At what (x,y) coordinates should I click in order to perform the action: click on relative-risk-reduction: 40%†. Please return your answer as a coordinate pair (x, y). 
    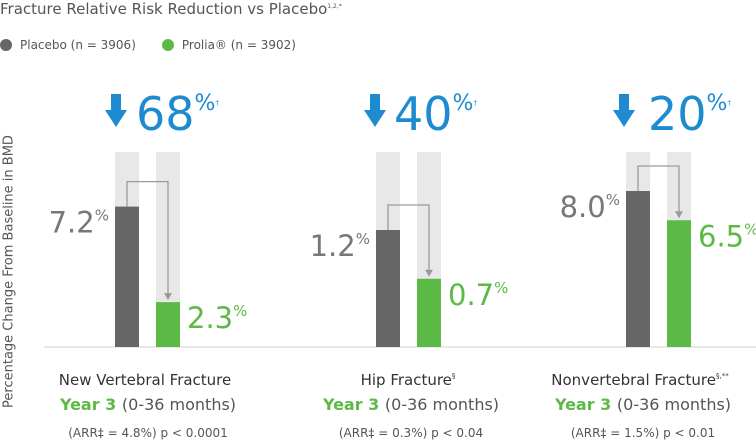
    Looking at the image, I should click on (435, 114).